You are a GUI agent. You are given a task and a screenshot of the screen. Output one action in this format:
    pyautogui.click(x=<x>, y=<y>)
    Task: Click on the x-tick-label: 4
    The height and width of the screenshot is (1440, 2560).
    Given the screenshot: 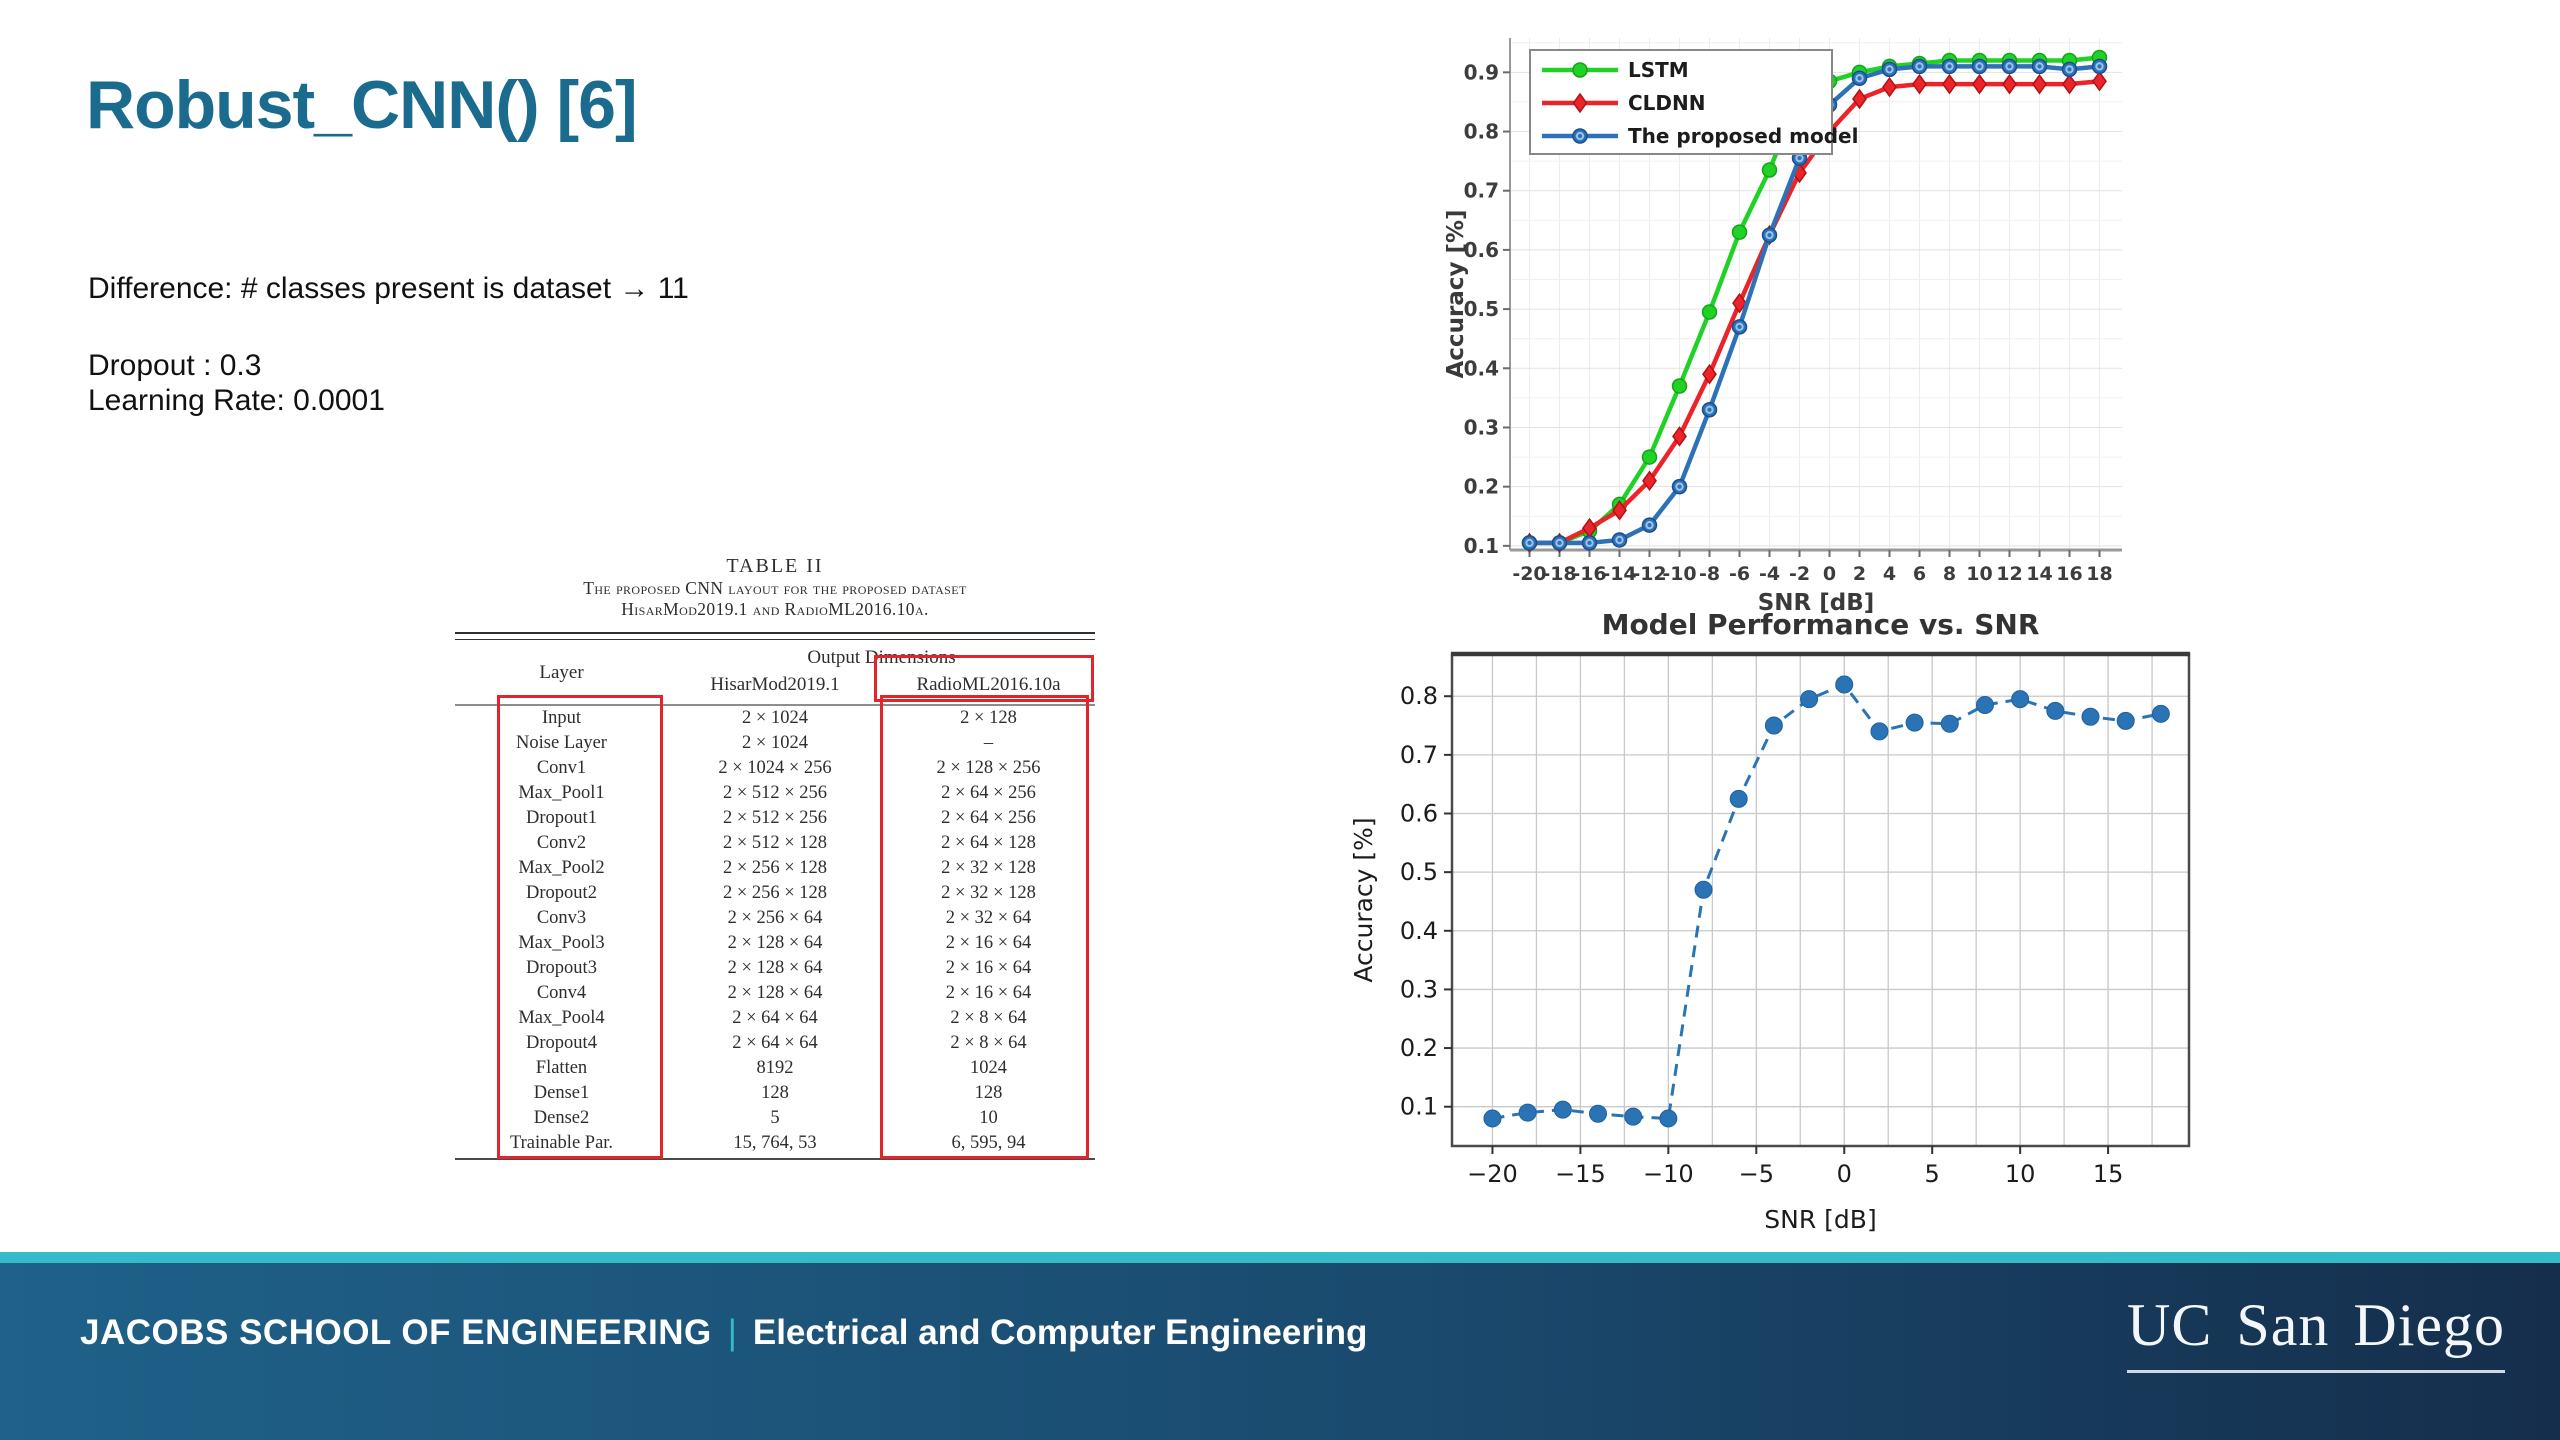 What is the action you would take?
    pyautogui.click(x=1889, y=574)
    